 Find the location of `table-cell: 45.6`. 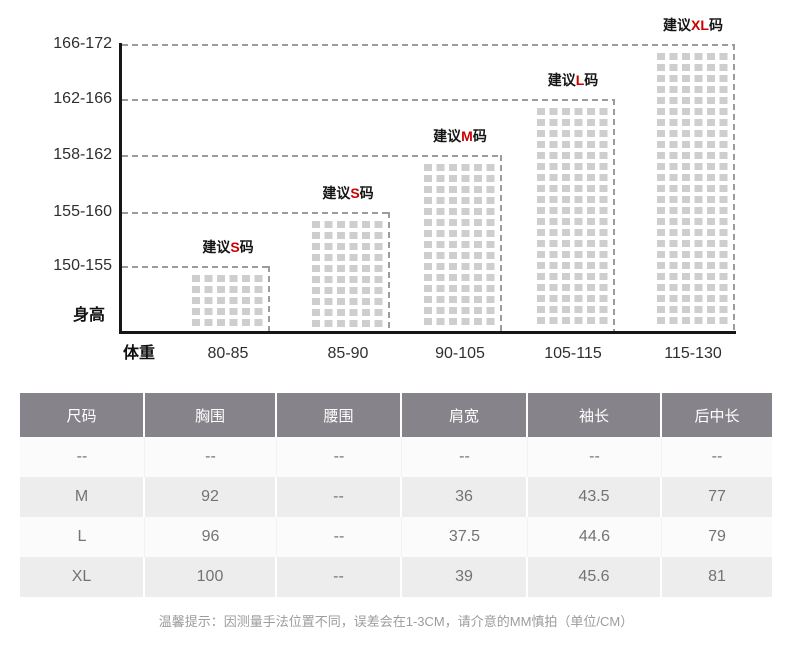

table-cell: 45.6 is located at coordinates (595, 577).